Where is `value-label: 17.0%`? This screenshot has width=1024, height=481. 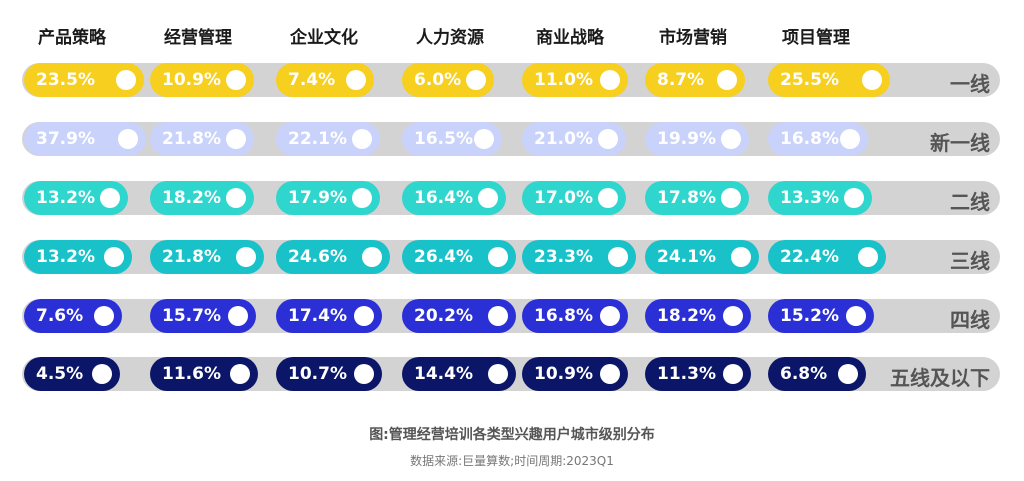 value-label: 17.0% is located at coordinates (563, 198).